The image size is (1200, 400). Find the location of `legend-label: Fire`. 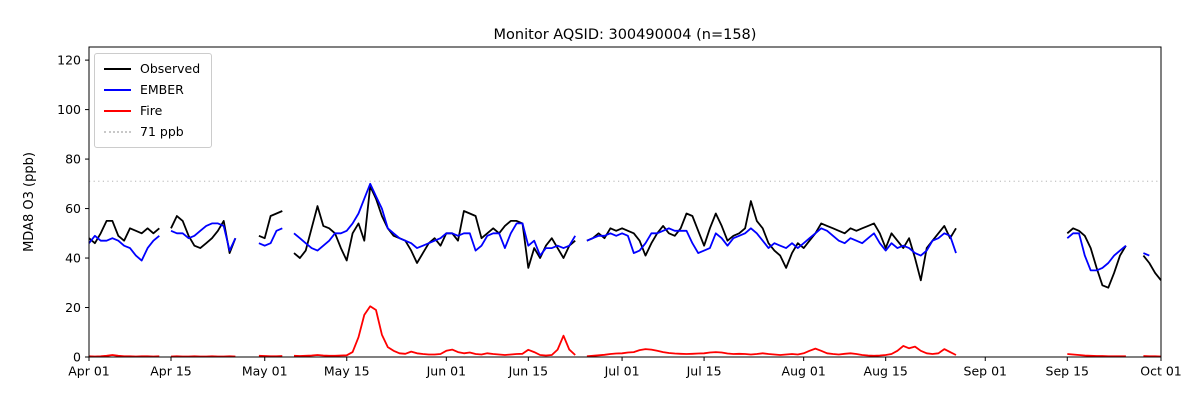

legend-label: Fire is located at coordinates (151, 110).